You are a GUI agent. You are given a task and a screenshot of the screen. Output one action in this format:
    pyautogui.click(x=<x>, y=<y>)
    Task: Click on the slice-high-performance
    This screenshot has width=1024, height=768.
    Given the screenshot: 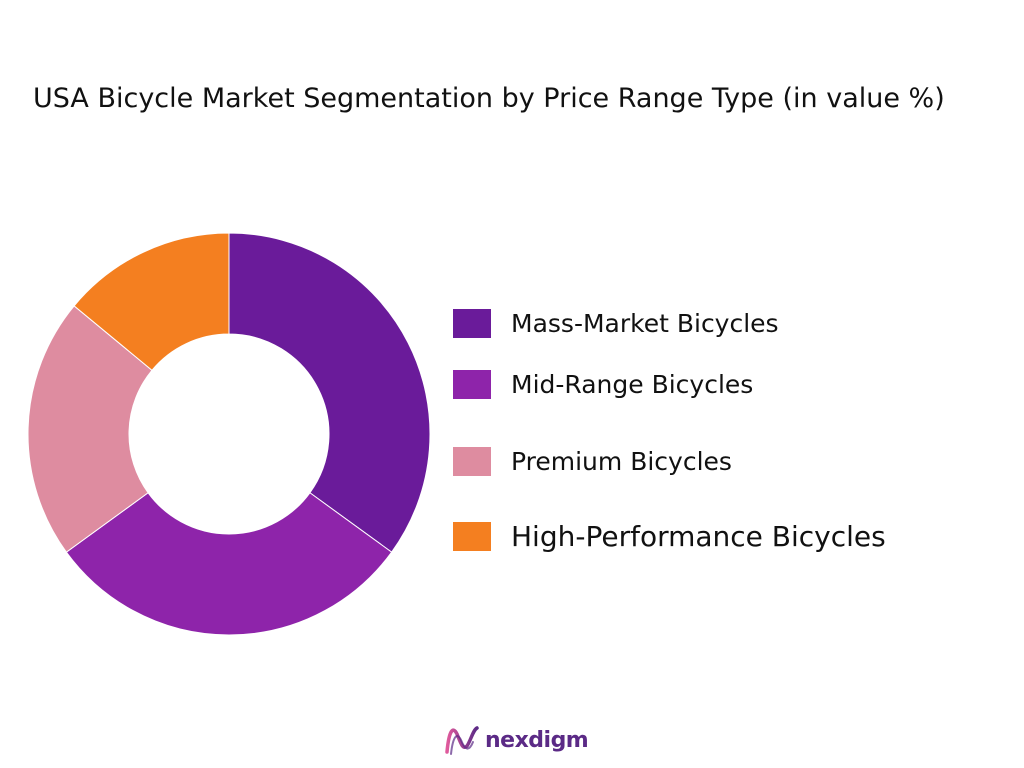 What is the action you would take?
    pyautogui.click(x=151, y=301)
    